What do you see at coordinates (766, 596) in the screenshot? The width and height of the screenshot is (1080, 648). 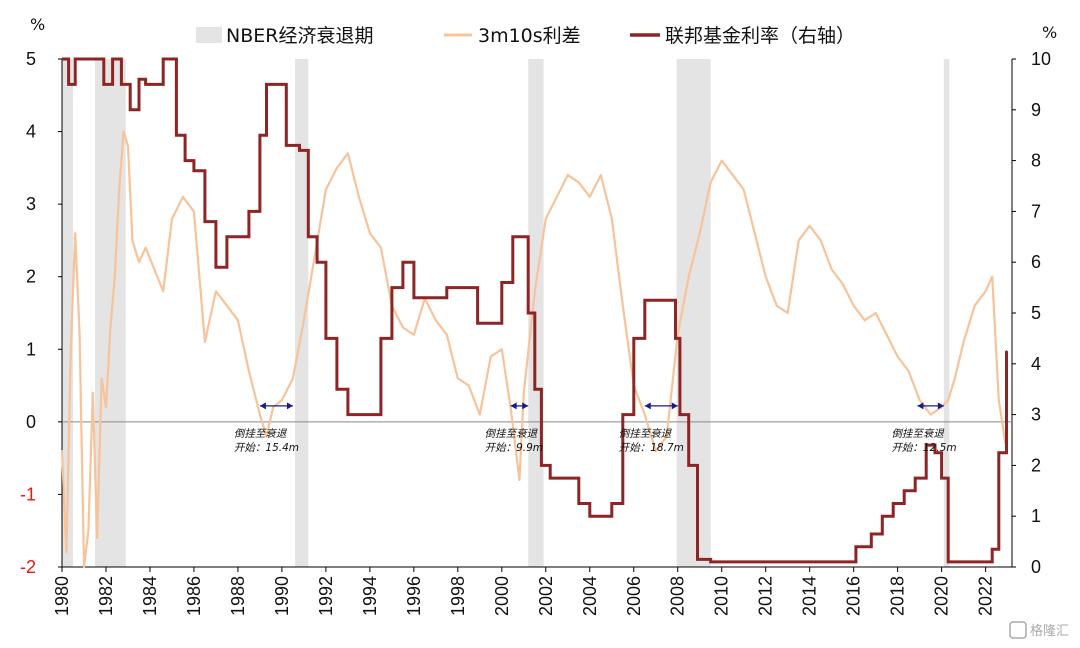 I see `x-tick-label: 2012` at bounding box center [766, 596].